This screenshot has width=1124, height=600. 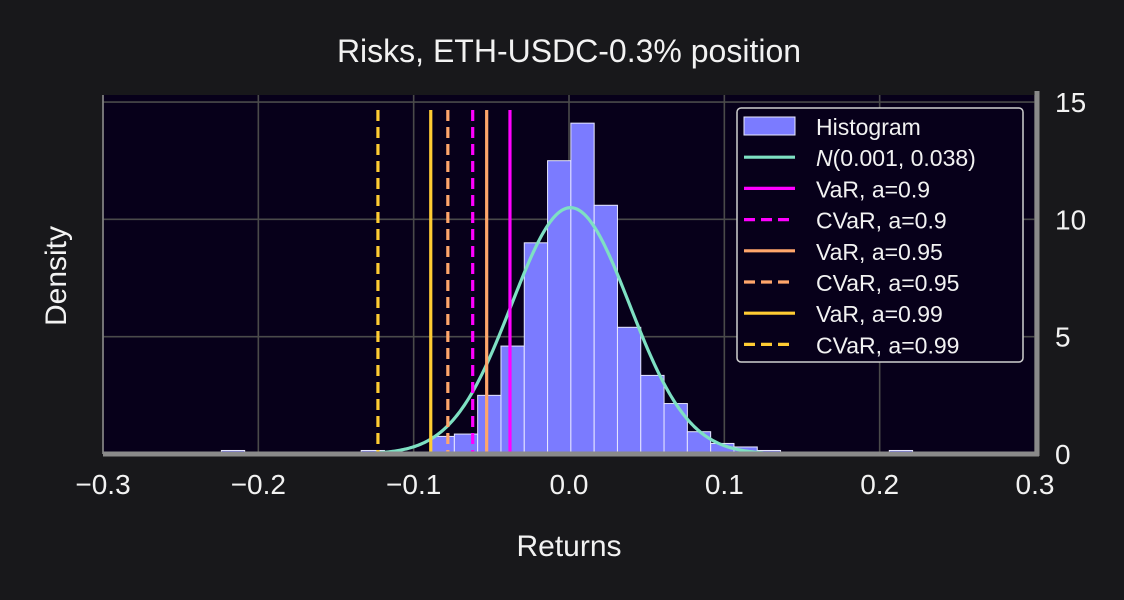 I want to click on y-tick-label: 10, so click(x=1070, y=219).